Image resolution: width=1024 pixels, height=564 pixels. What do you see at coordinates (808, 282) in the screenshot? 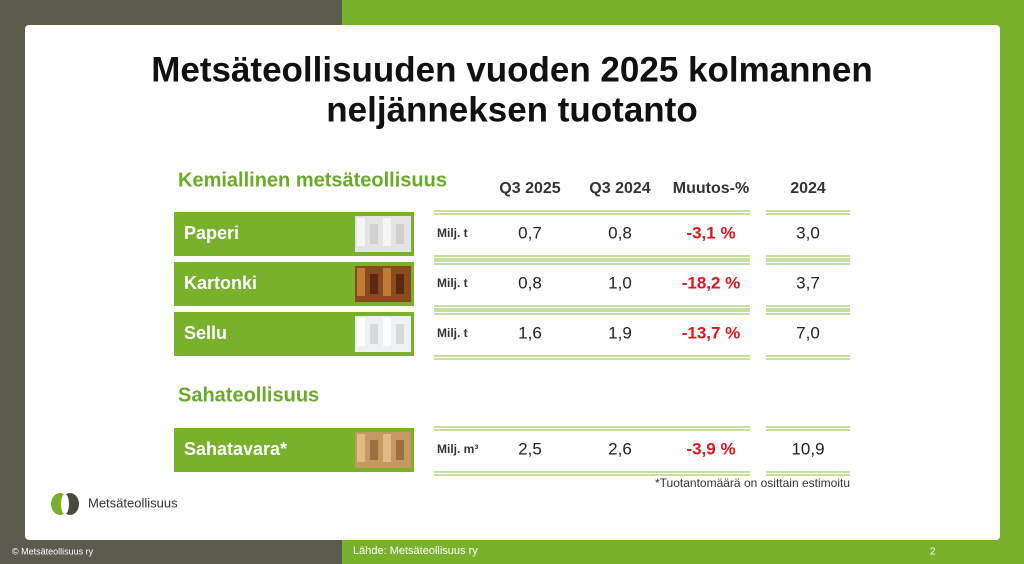
I see `cell: 3,7` at bounding box center [808, 282].